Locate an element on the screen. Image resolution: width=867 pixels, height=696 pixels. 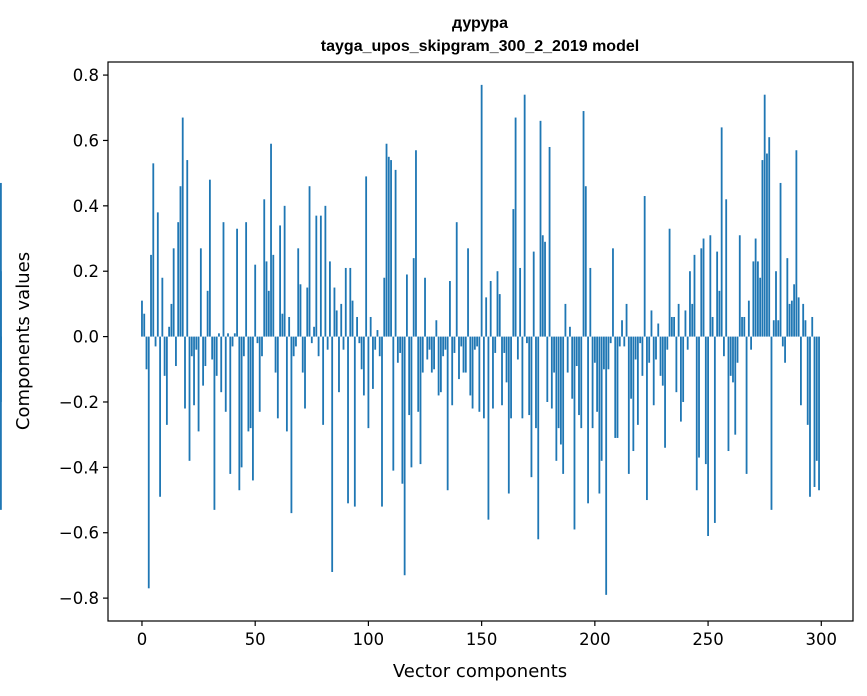
y-tick-label: 0.4 is located at coordinates (86, 206).